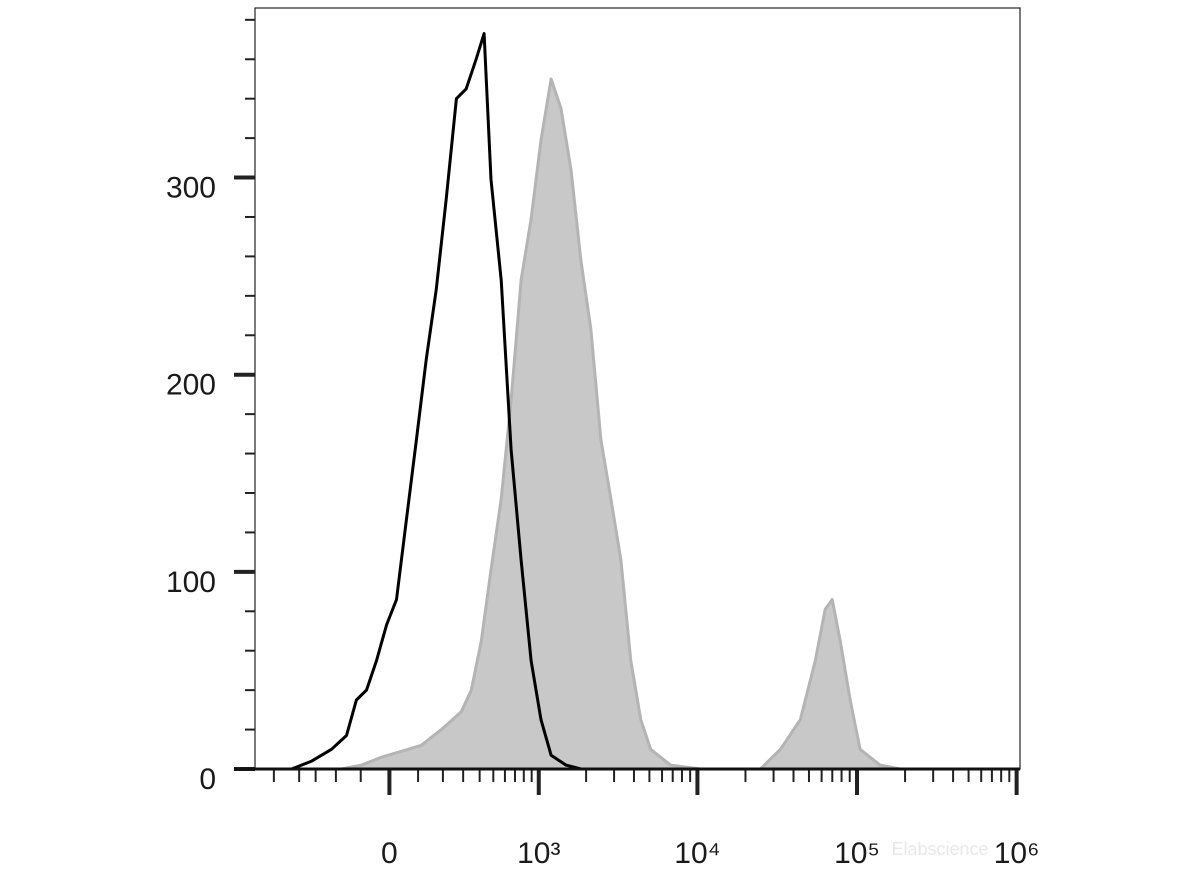 The width and height of the screenshot is (1178, 883). Describe the element at coordinates (207, 779) in the screenshot. I see `y-tick-label: 0` at that location.